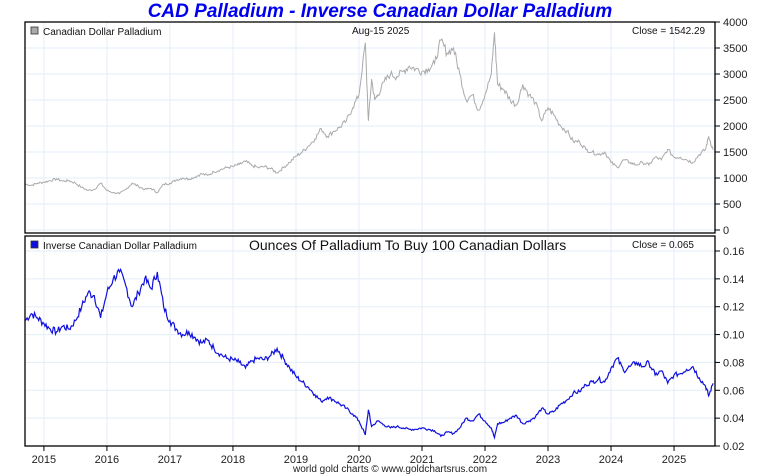 The height and width of the screenshot is (475, 760). Describe the element at coordinates (733, 252) in the screenshot. I see `bottom-y-tick-label: 0.16` at that location.